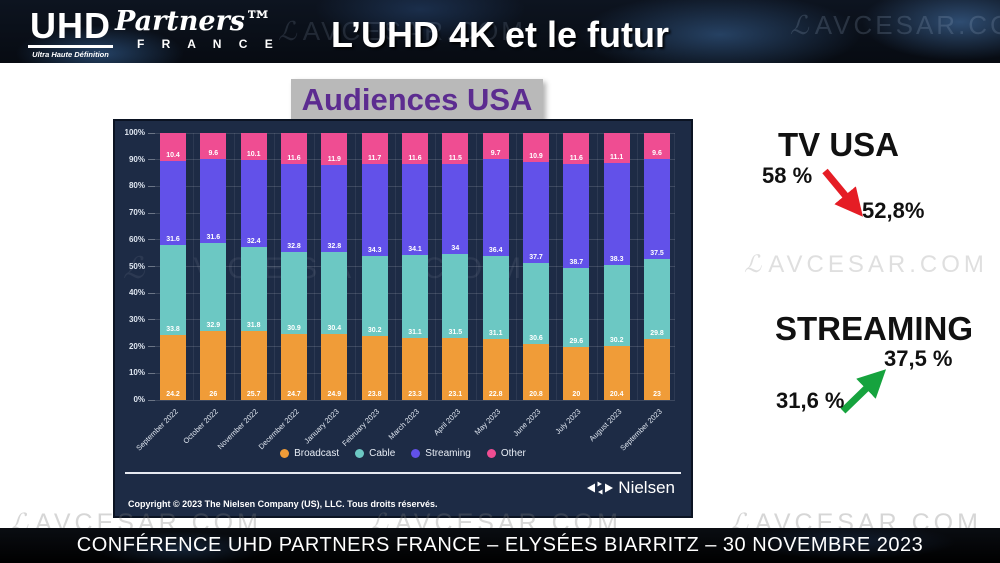  I want to click on segment-value-label: 11.7, so click(375, 159).